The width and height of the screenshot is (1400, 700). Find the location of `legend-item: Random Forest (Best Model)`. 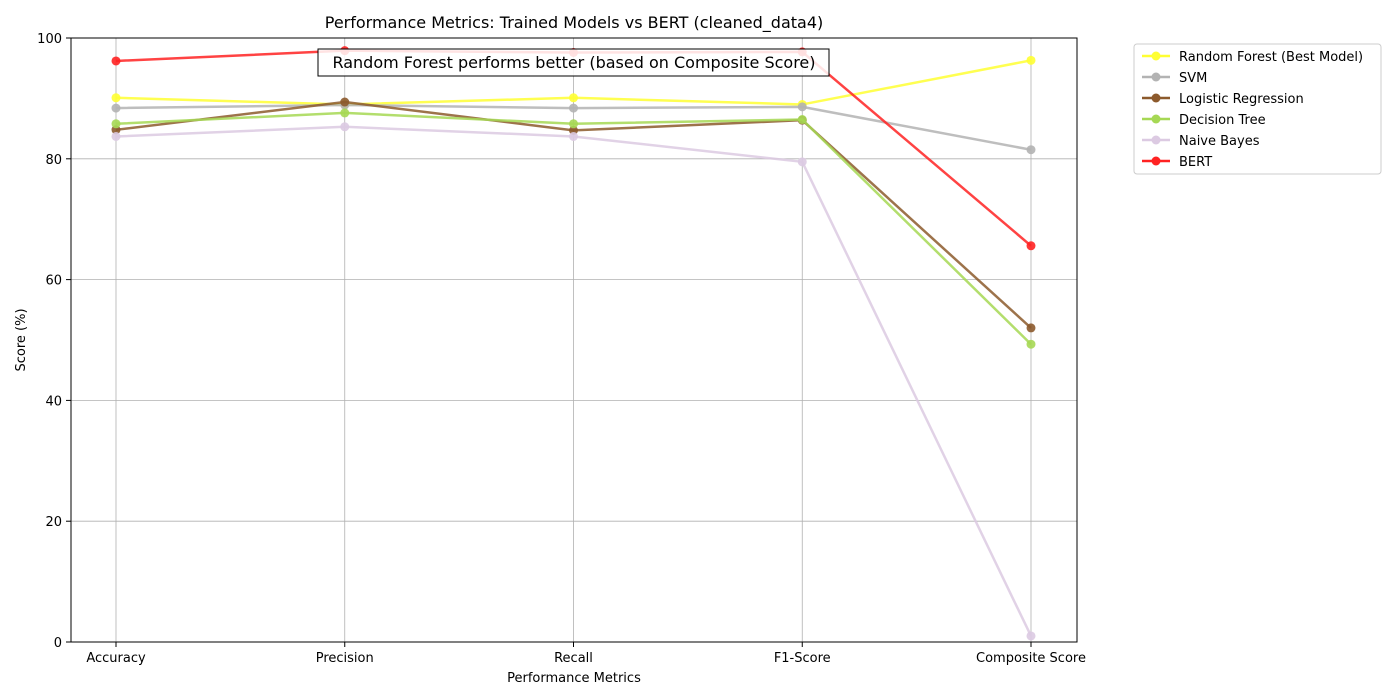

legend-item: Random Forest (Best Model) is located at coordinates (1252, 57).